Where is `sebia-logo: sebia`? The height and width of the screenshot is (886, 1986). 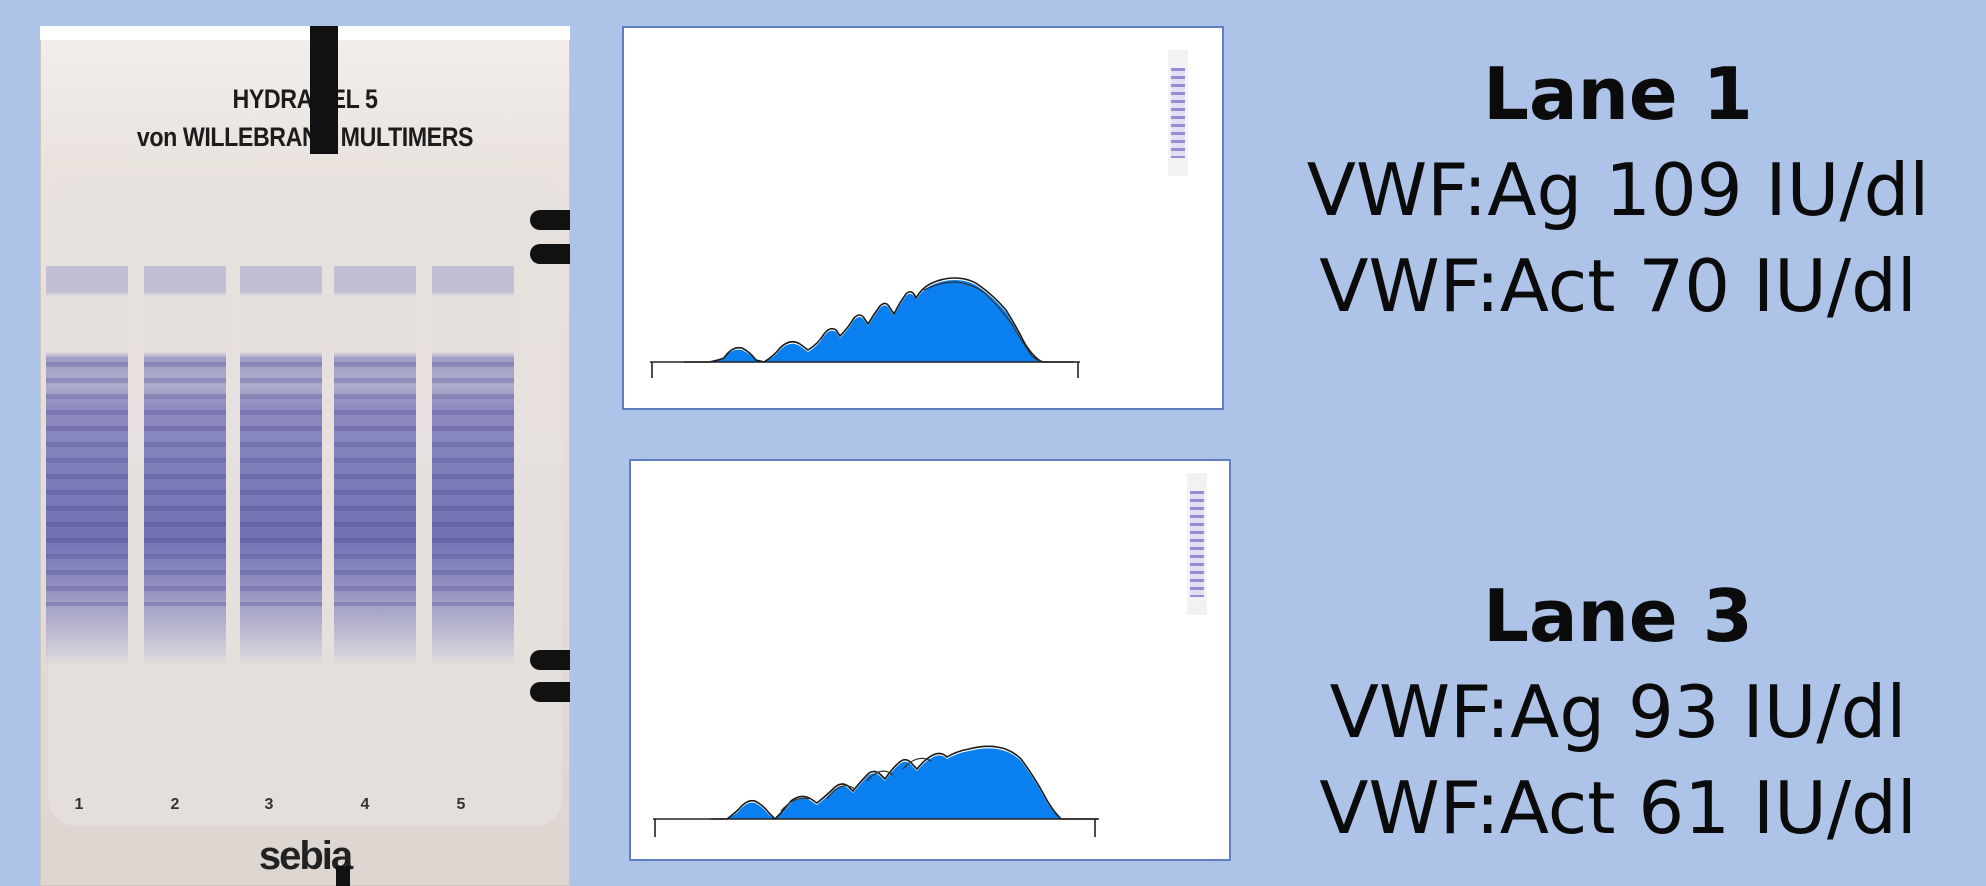 sebia-logo: sebia is located at coordinates (305, 856).